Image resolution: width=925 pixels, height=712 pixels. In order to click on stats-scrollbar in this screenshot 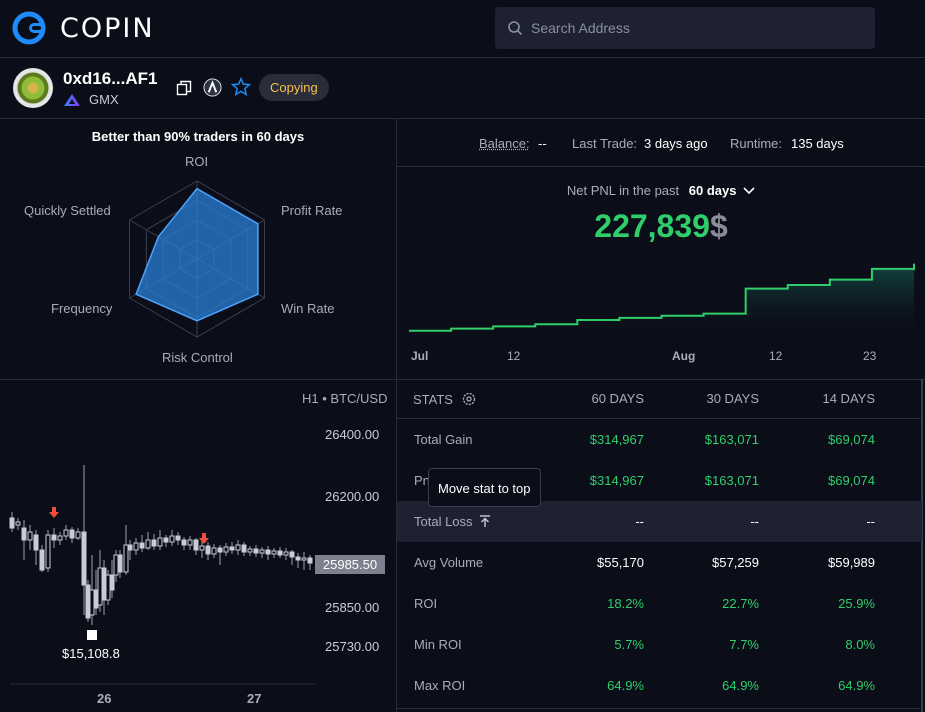, I will do `click(922, 545)`.